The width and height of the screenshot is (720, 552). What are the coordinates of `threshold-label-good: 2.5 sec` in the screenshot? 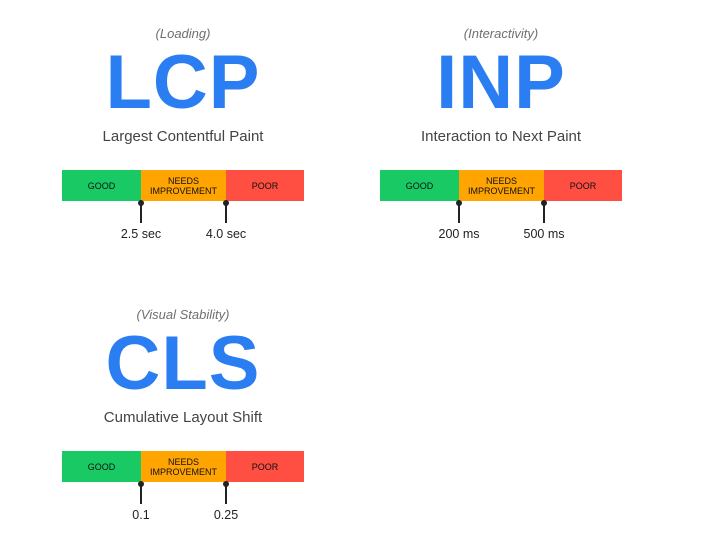 It's located at (141, 234).